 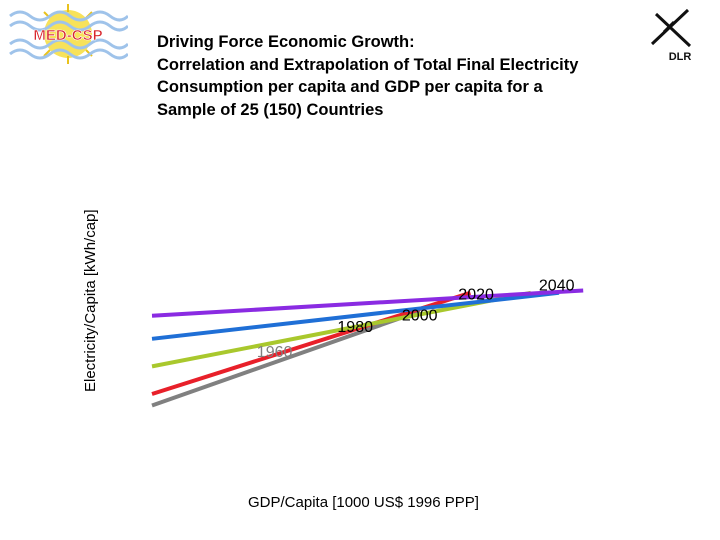 What do you see at coordinates (275, 352) in the screenshot?
I see `series-label-1960: 1960` at bounding box center [275, 352].